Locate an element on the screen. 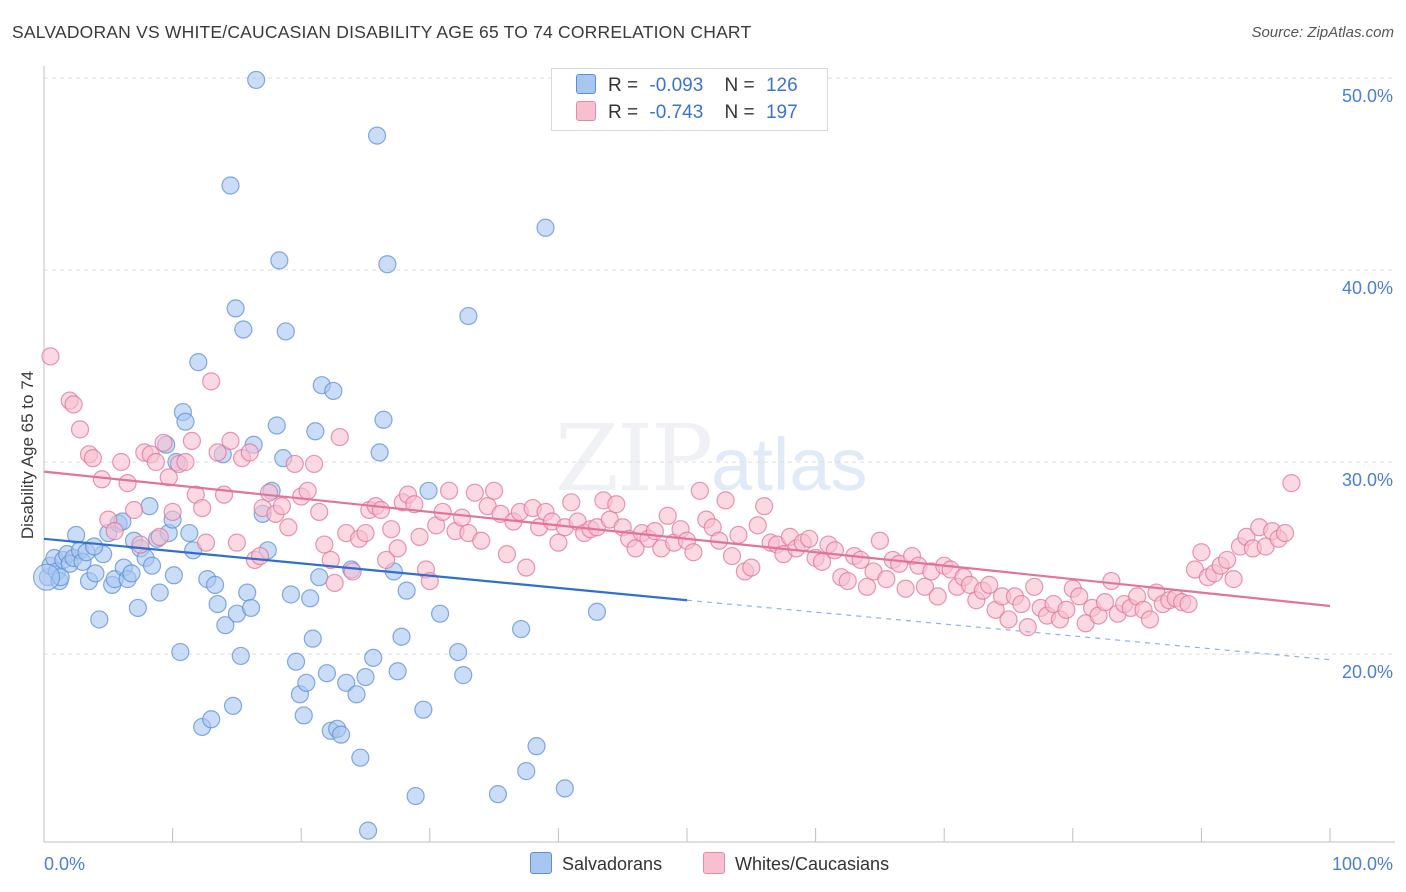 Image resolution: width=1406 pixels, height=892 pixels. watermark-zip: ZIP is located at coordinates (634, 458).